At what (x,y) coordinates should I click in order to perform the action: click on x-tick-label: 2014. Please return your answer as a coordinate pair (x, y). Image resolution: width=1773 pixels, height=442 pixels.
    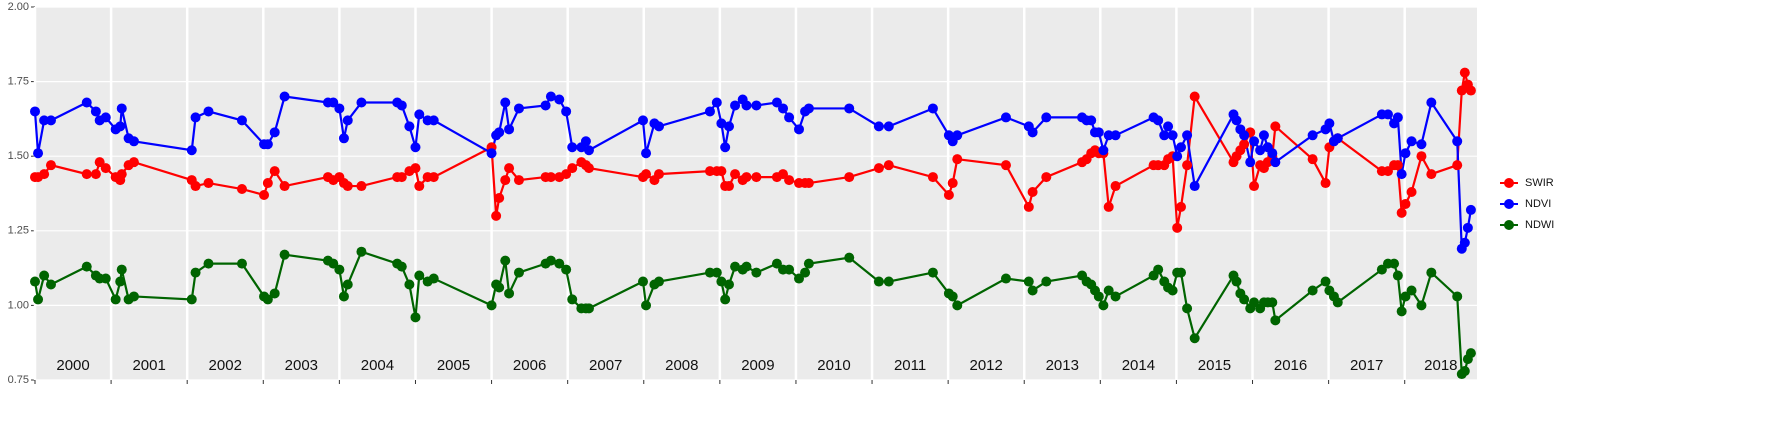
    Looking at the image, I should click on (1138, 365).